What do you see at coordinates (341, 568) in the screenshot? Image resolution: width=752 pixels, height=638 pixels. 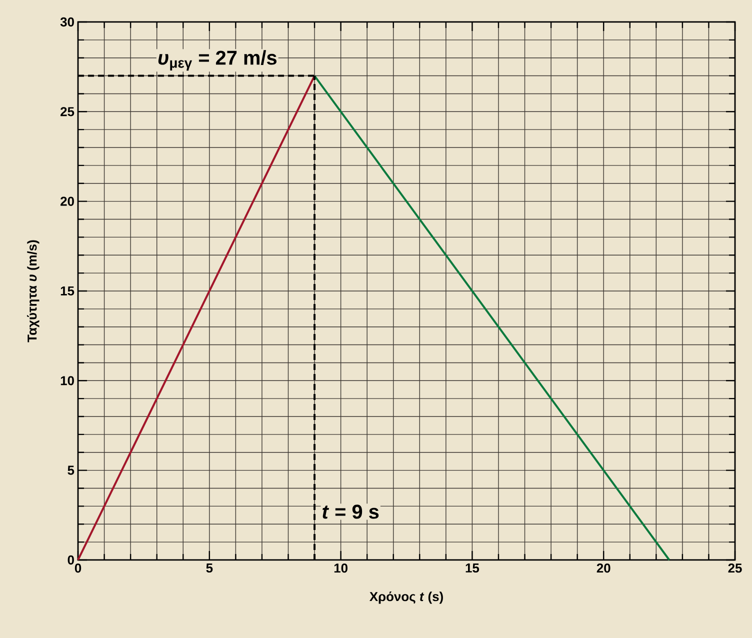 I see `x-tick-label: 10` at bounding box center [341, 568].